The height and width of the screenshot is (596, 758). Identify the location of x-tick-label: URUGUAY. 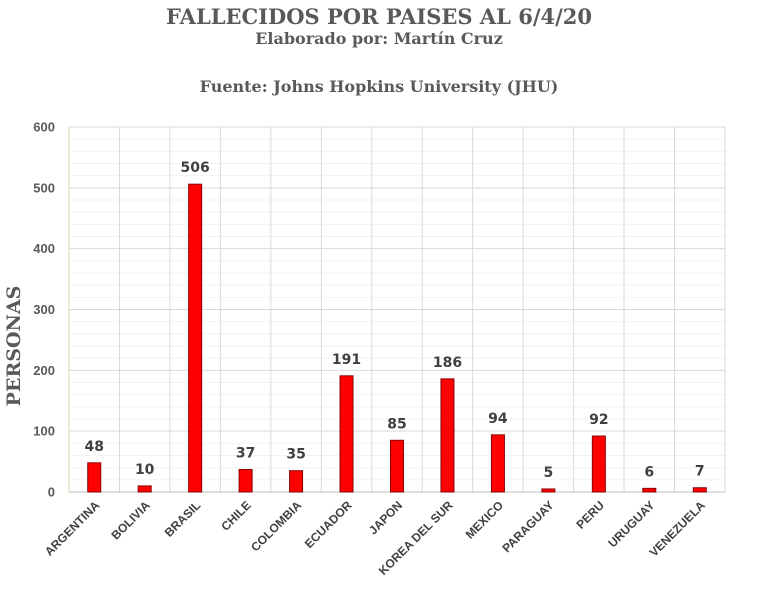
(631, 524).